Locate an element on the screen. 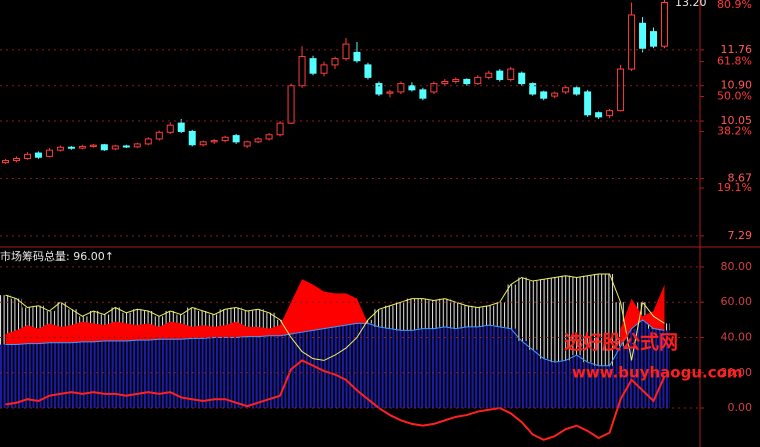 The width and height of the screenshot is (760, 447). y-tick-label: 19.1% is located at coordinates (734, 187).